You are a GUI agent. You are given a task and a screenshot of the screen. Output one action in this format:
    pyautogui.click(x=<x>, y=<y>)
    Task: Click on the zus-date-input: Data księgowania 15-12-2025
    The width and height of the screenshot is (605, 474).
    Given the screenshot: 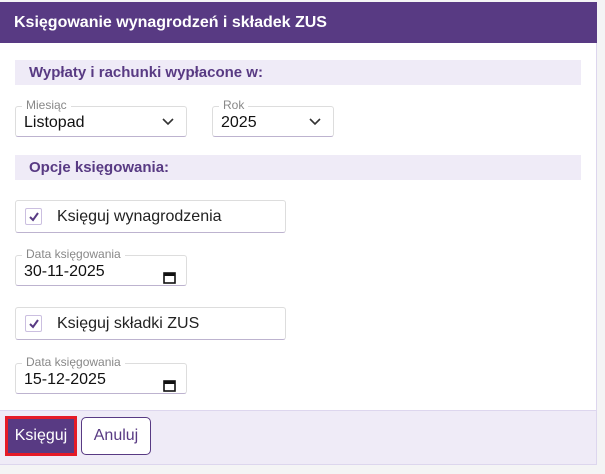 What is the action you would take?
    pyautogui.click(x=101, y=374)
    